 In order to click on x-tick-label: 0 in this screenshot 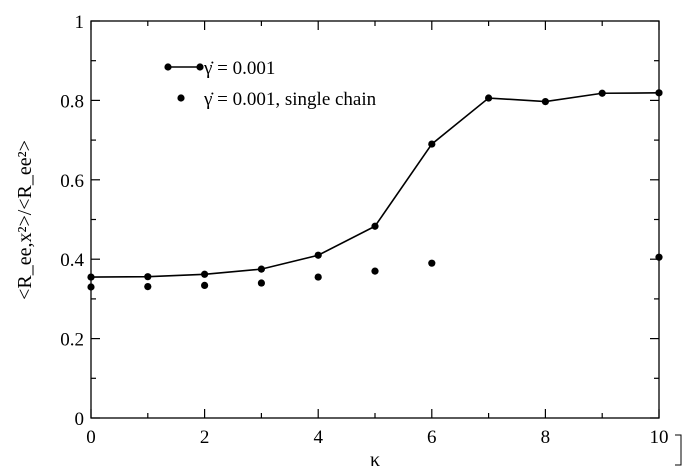, I will do `click(91, 437)`.